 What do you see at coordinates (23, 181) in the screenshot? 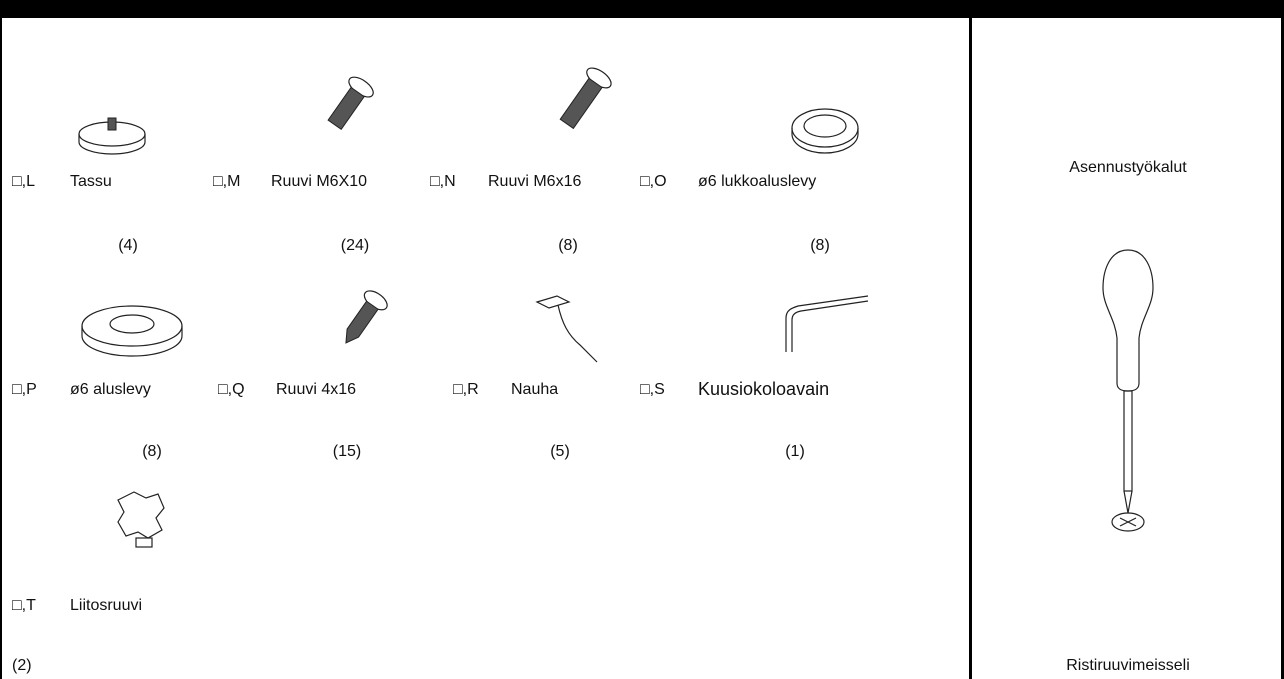
I see `part-code: □,L` at bounding box center [23, 181].